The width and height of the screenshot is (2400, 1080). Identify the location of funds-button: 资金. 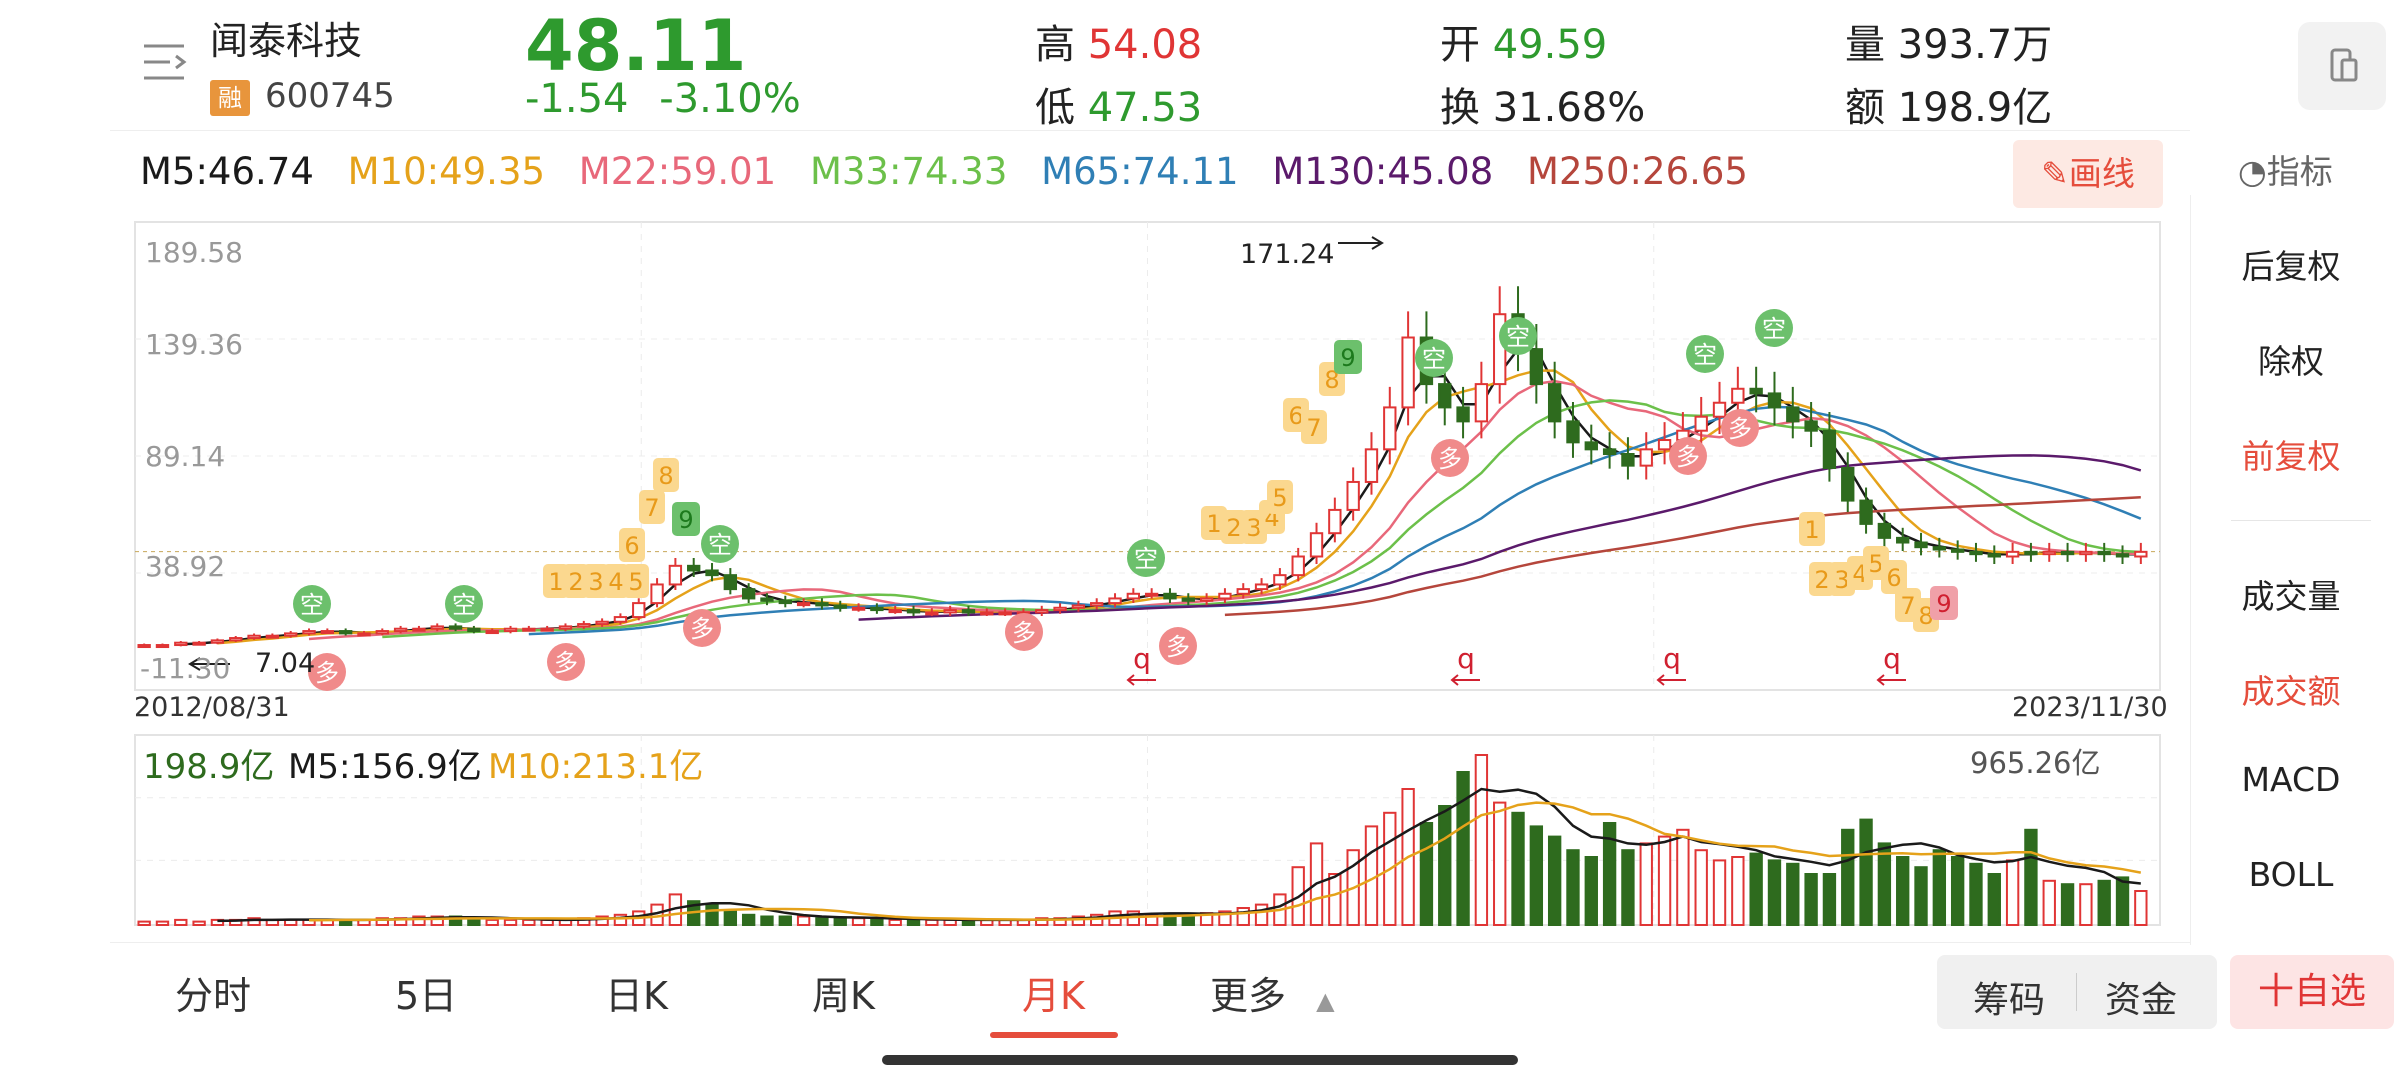
(2141, 1000).